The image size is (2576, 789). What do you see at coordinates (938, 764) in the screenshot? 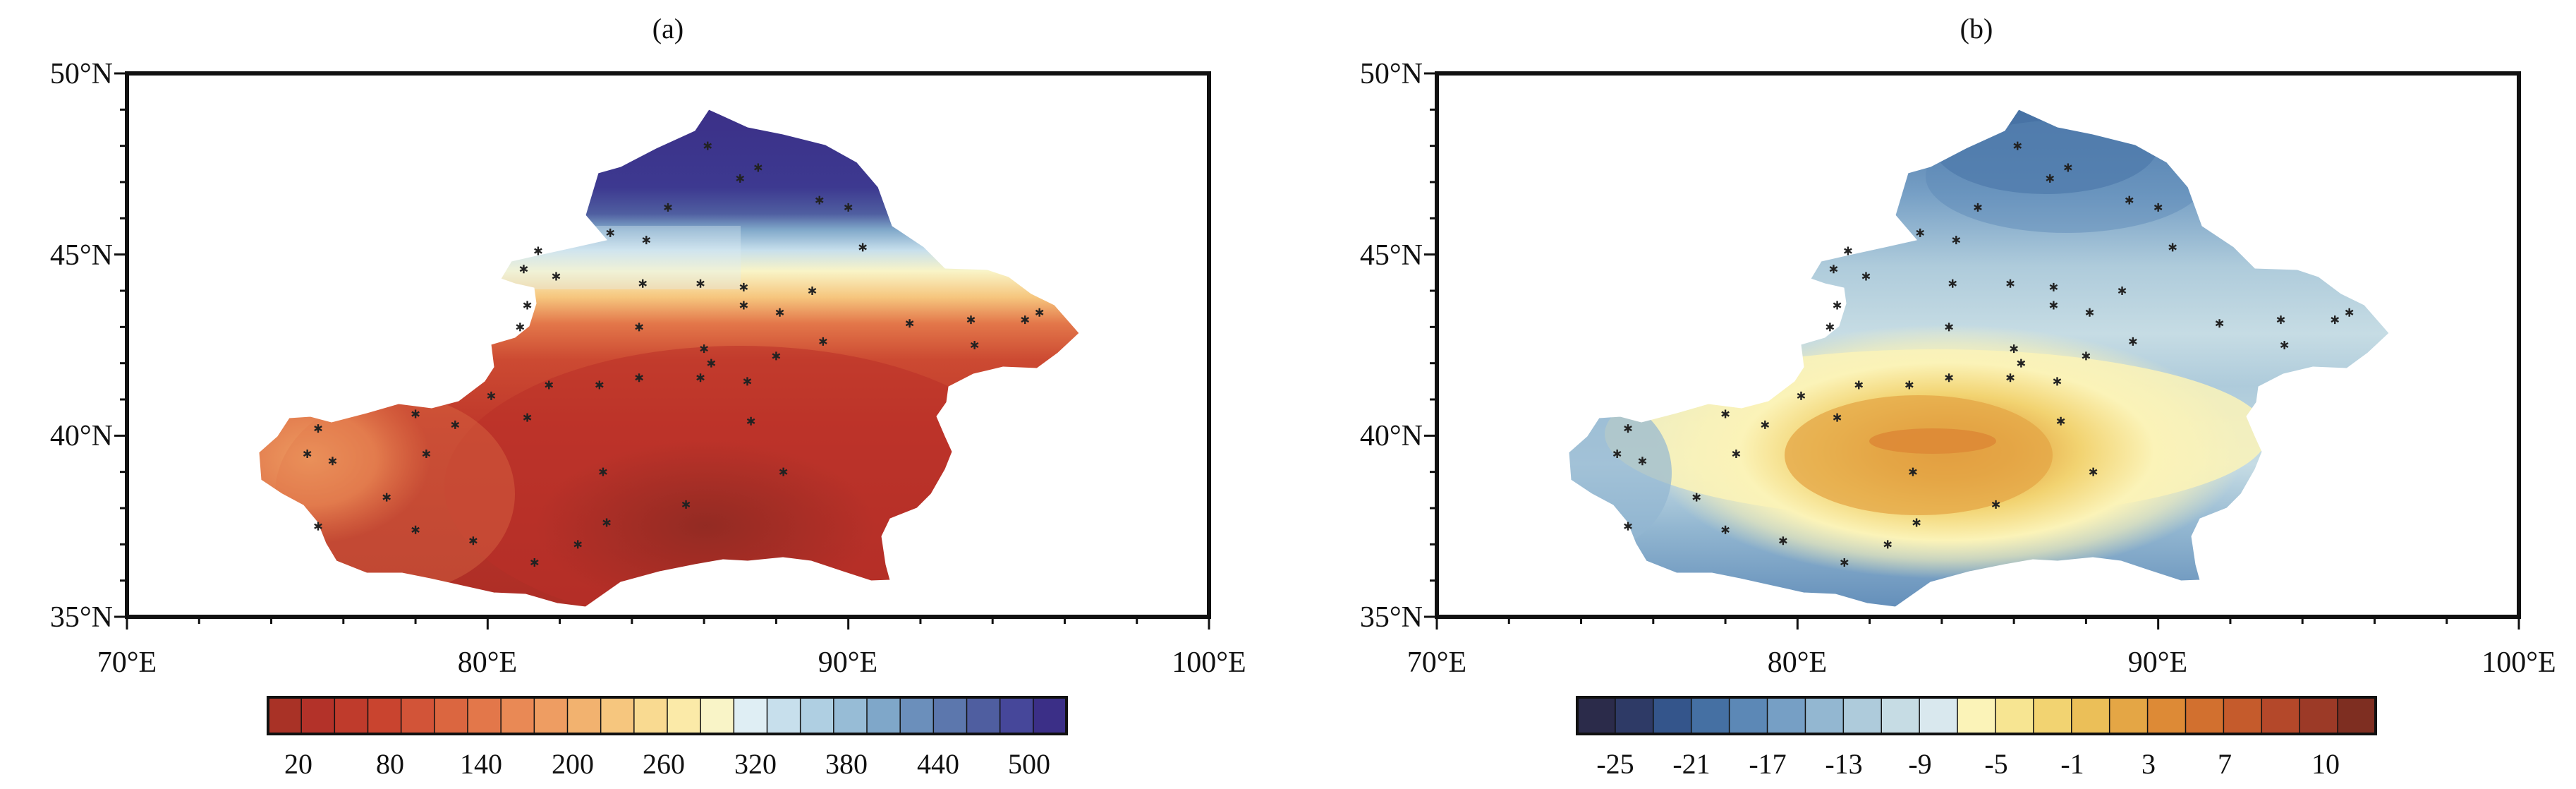
I see `colorbar-label: 440` at bounding box center [938, 764].